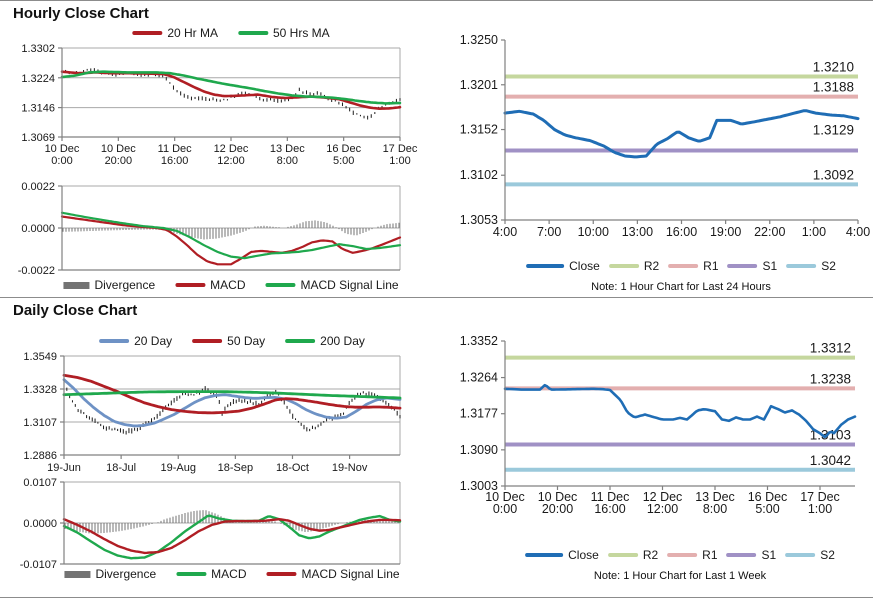 This screenshot has height=601, width=873. I want to click on daily-section-title: Daily Close Chart, so click(75, 310).